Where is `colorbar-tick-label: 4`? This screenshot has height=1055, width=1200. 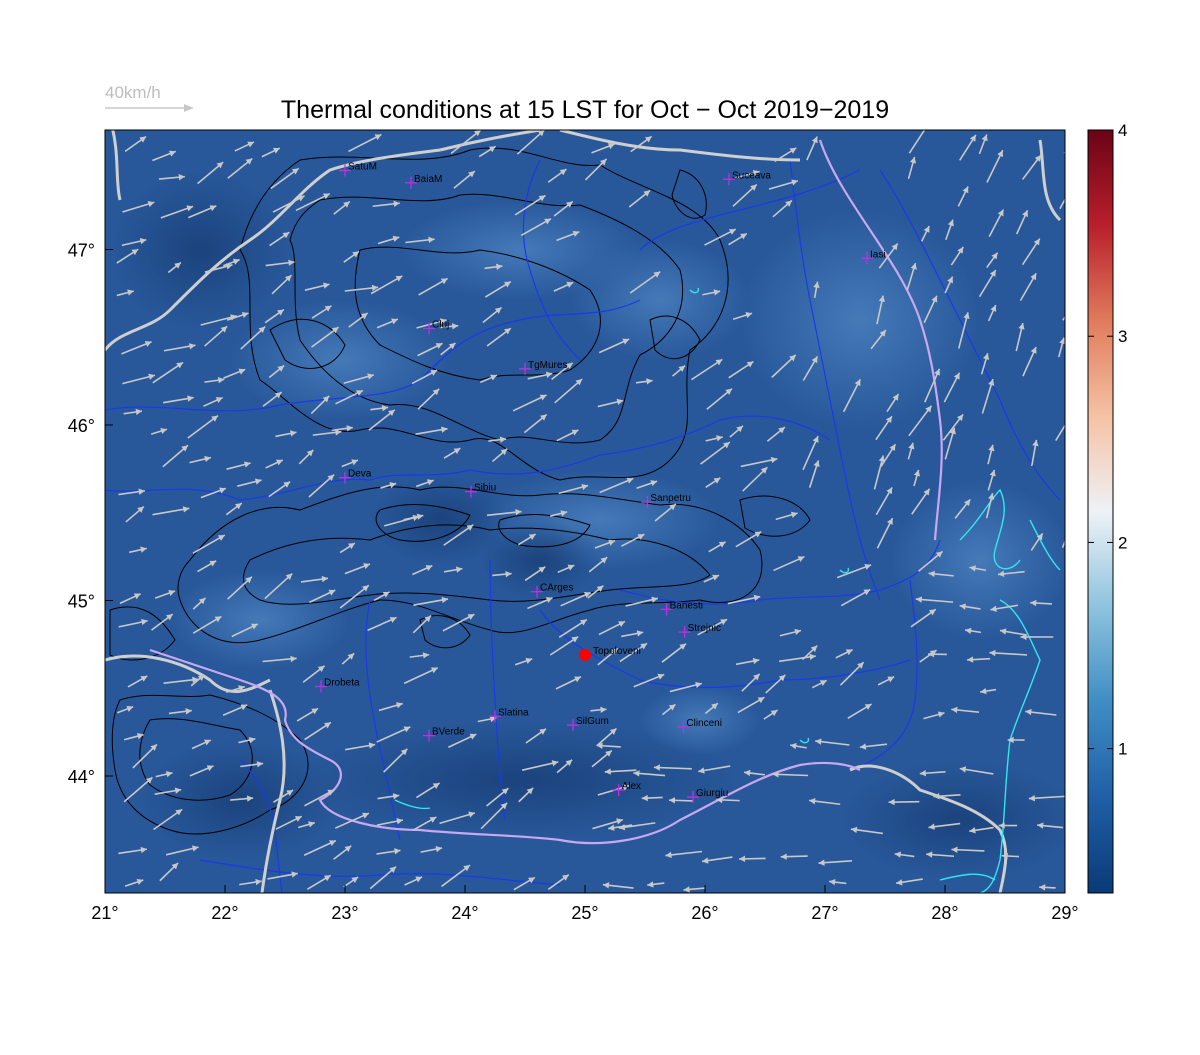 colorbar-tick-label: 4 is located at coordinates (1122, 130).